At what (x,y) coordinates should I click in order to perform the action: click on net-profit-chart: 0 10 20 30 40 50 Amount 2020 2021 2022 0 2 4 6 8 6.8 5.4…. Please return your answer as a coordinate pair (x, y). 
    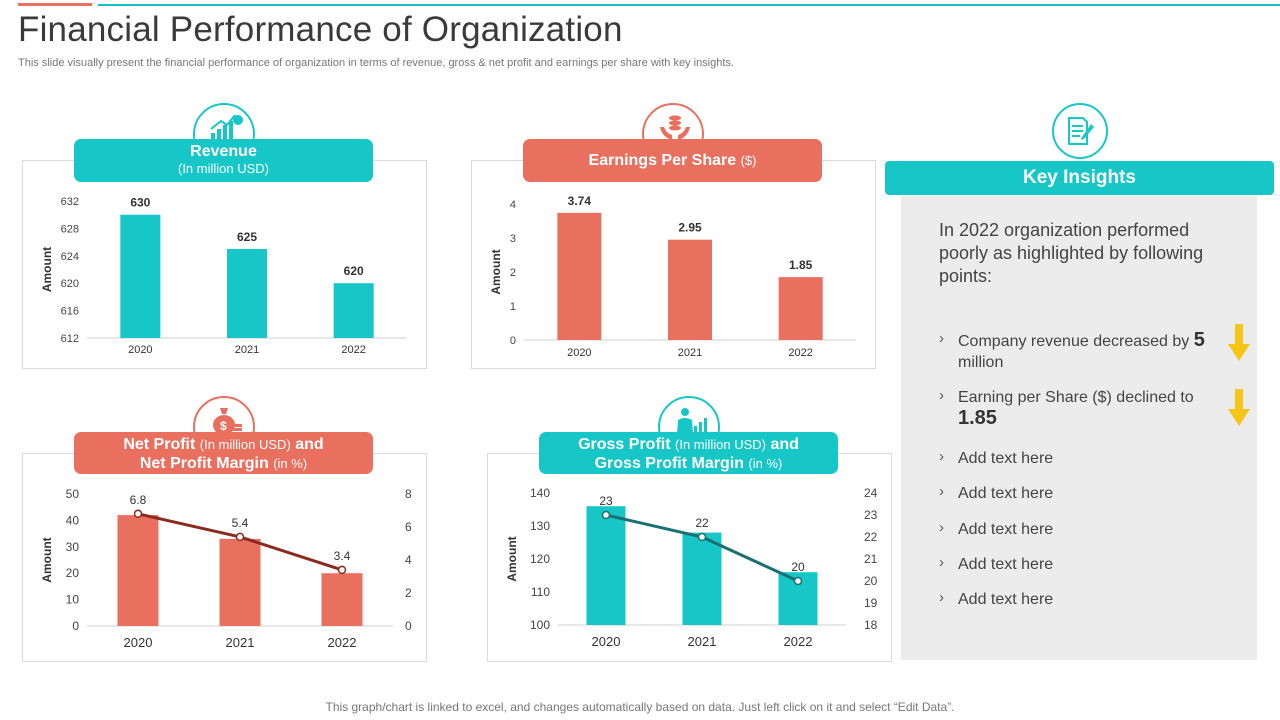
    Looking at the image, I should click on (226, 568).